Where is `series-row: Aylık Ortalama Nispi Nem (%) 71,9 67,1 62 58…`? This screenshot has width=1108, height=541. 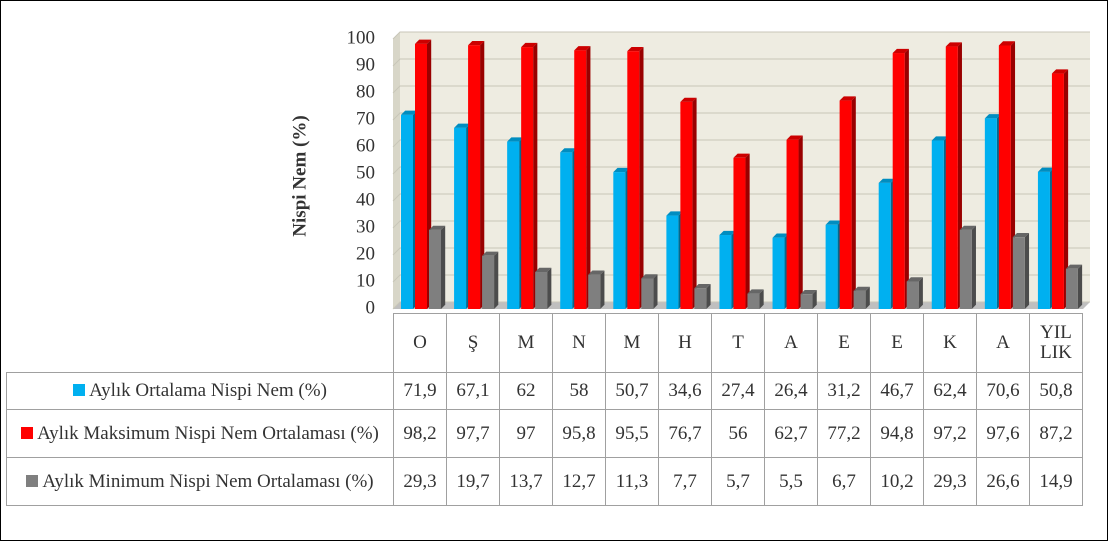
series-row: Aylık Ortalama Nispi Nem (%) 71,9 67,1 62 58… is located at coordinates (544, 391).